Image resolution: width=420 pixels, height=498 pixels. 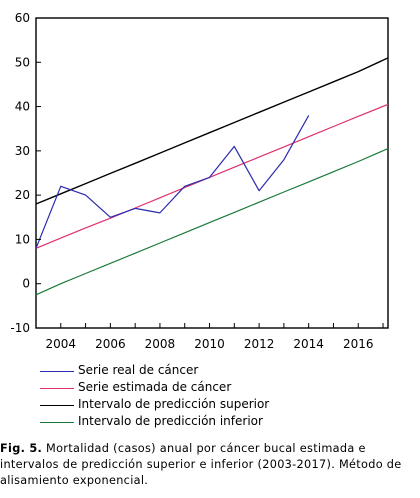 What do you see at coordinates (22, 195) in the screenshot?
I see `y-tick-label: 20` at bounding box center [22, 195].